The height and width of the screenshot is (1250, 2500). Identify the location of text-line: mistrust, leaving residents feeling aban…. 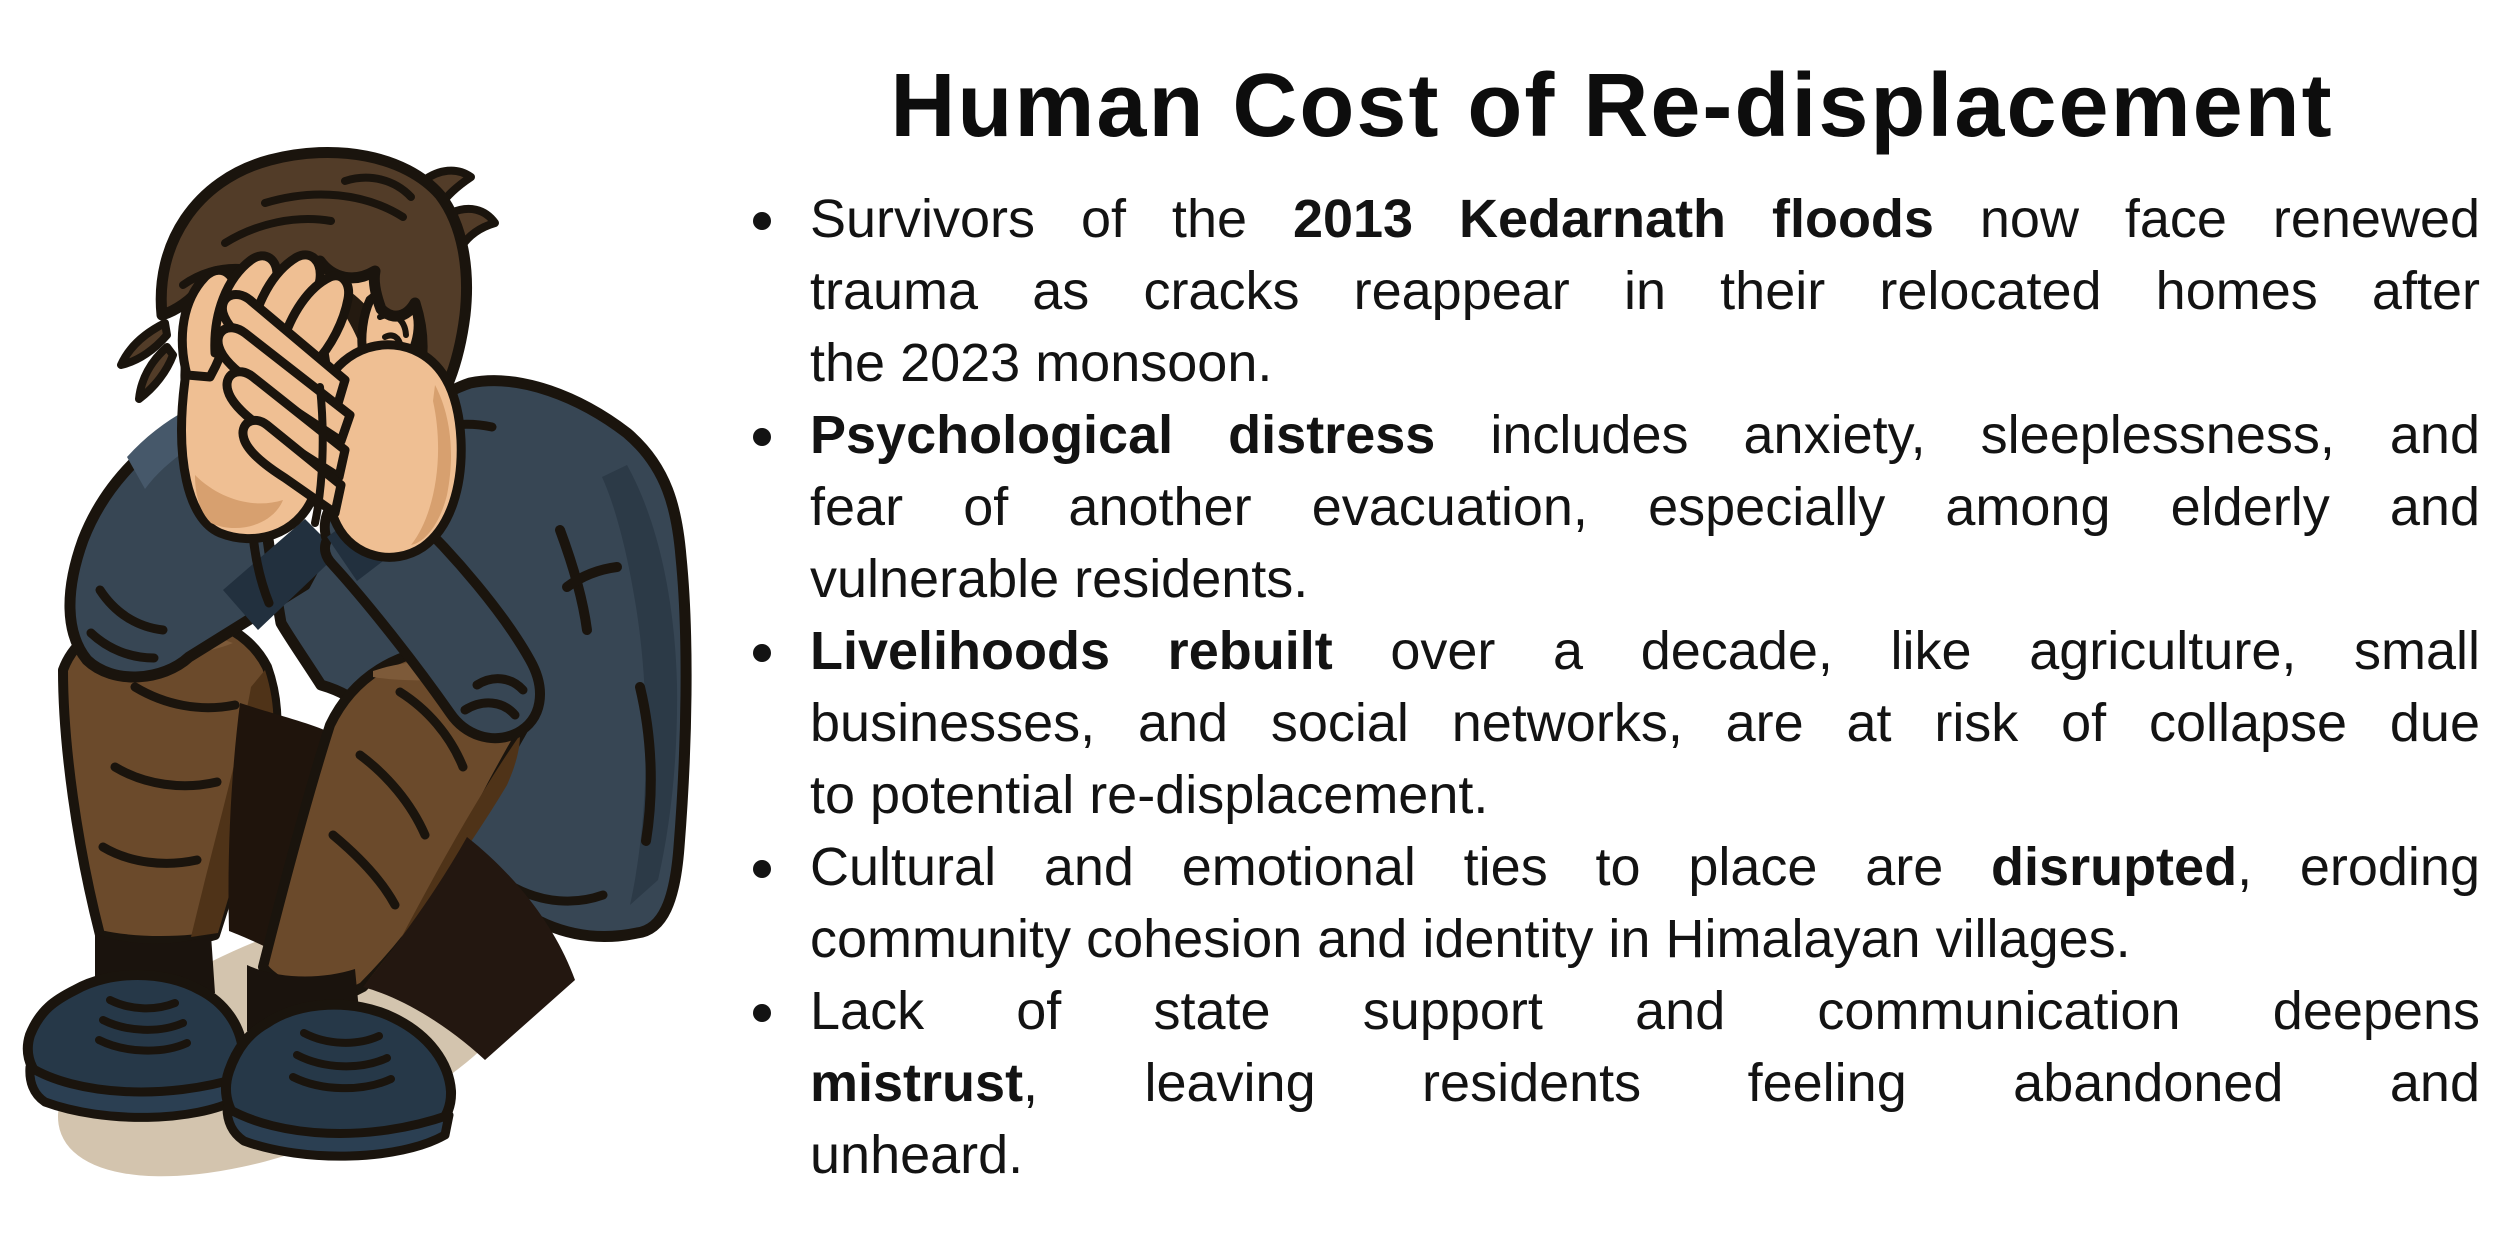
(1645, 1083).